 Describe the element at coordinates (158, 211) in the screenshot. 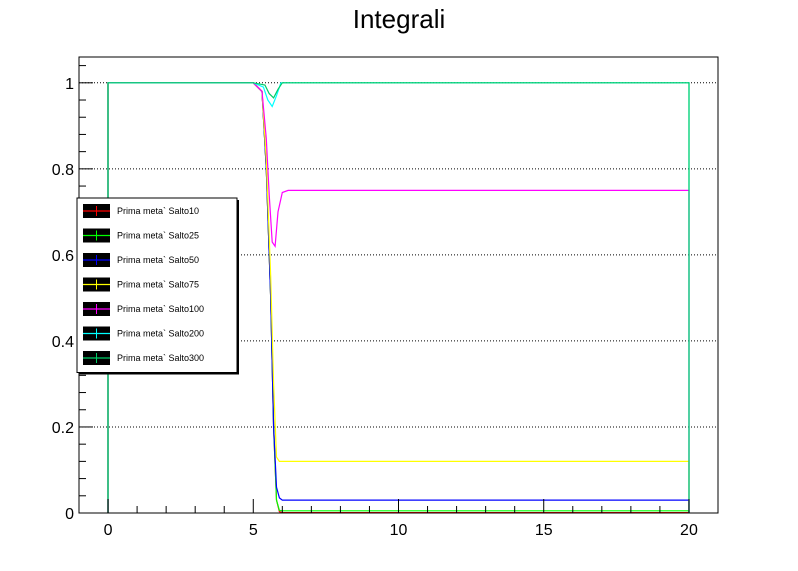

I see `legend-label: Prima meta` Salto10` at that location.